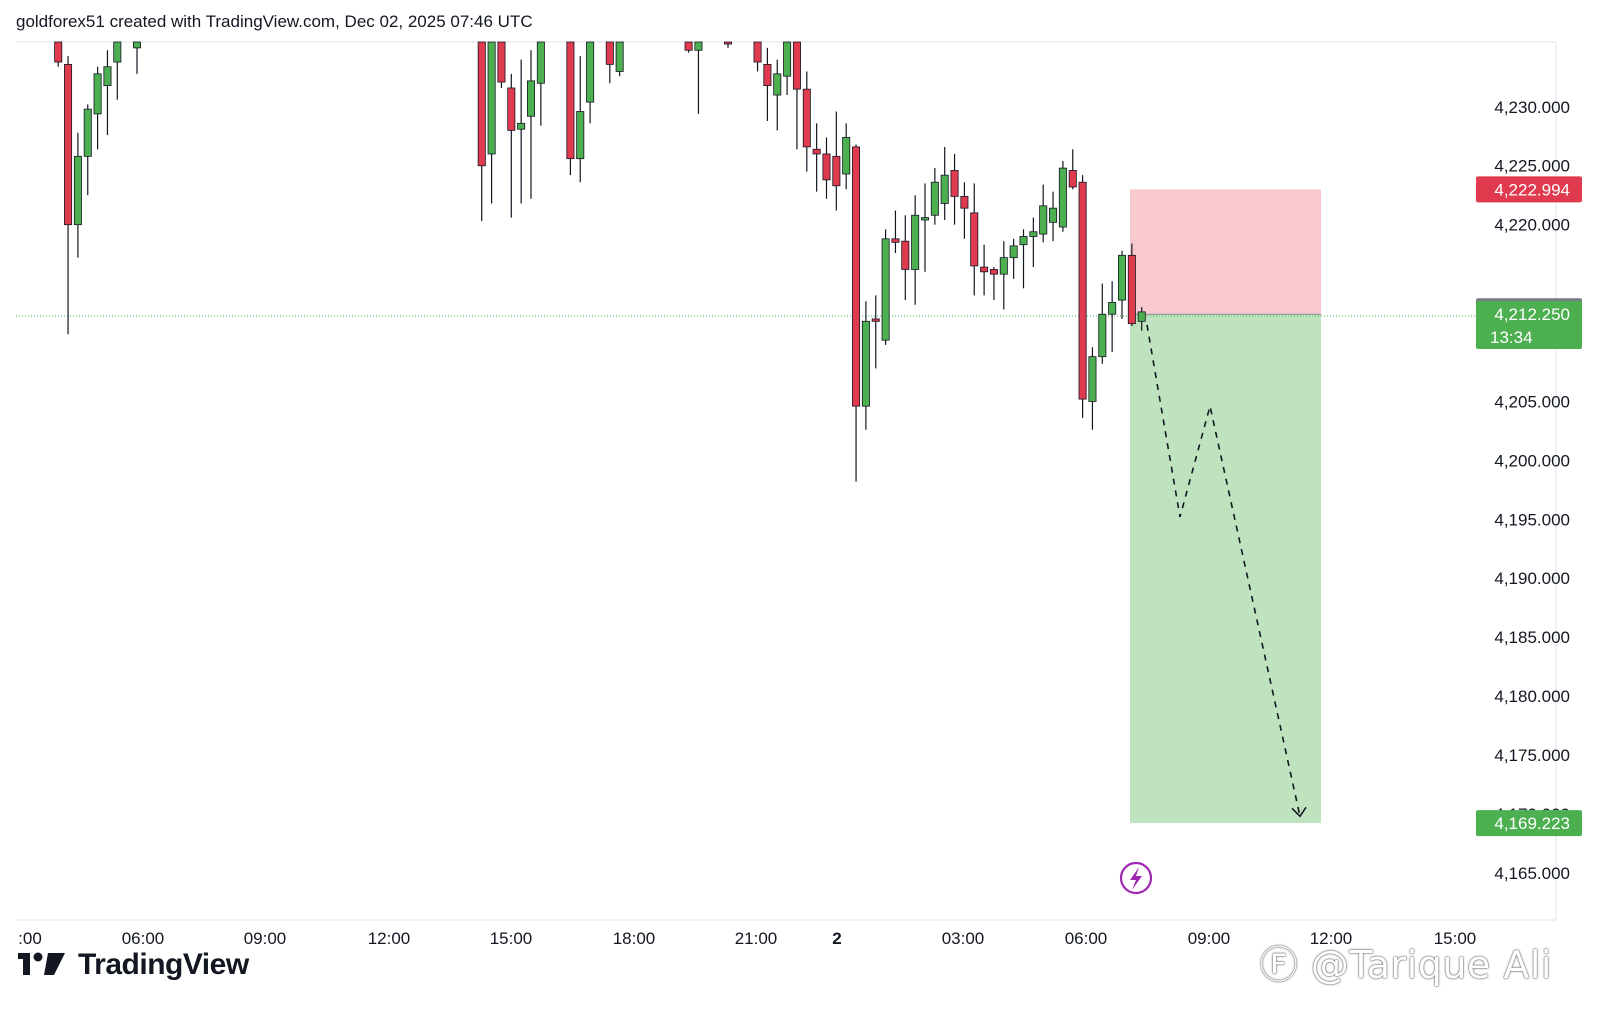  Describe the element at coordinates (1532, 107) in the screenshot. I see `y-tick-label: 4,230.000` at that location.